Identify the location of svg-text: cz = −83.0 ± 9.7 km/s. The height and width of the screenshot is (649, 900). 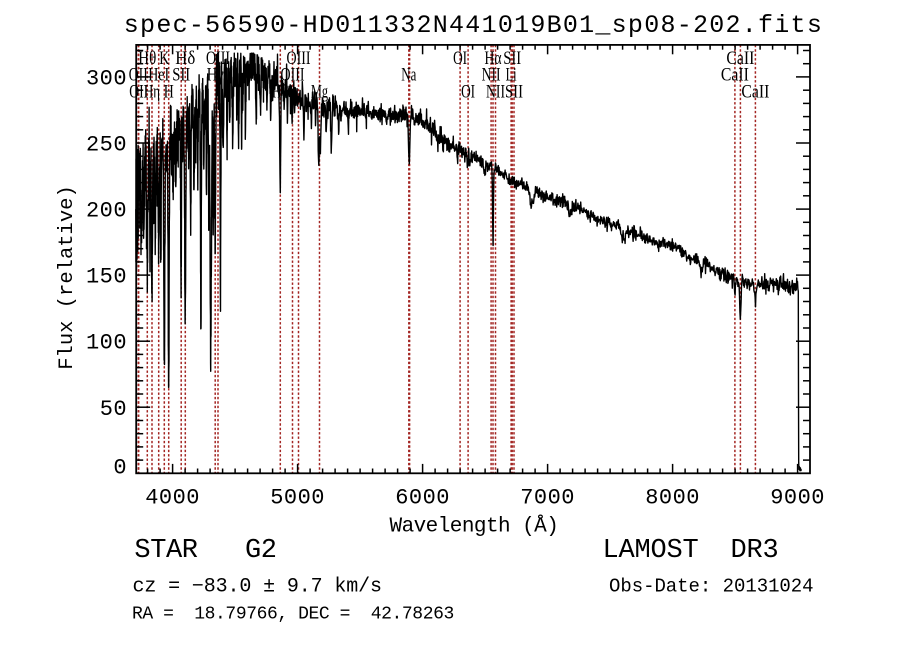
(257, 587).